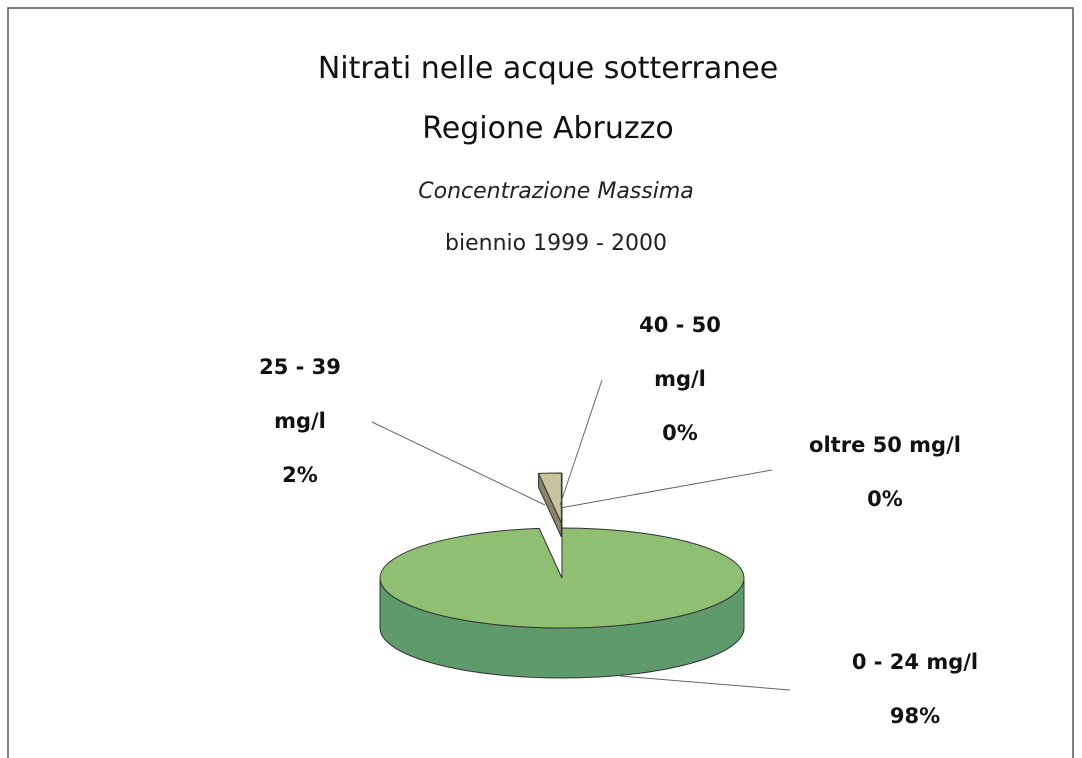 The image size is (1082, 758). Describe the element at coordinates (915, 716) in the screenshot. I see `value-label: 98%` at that location.